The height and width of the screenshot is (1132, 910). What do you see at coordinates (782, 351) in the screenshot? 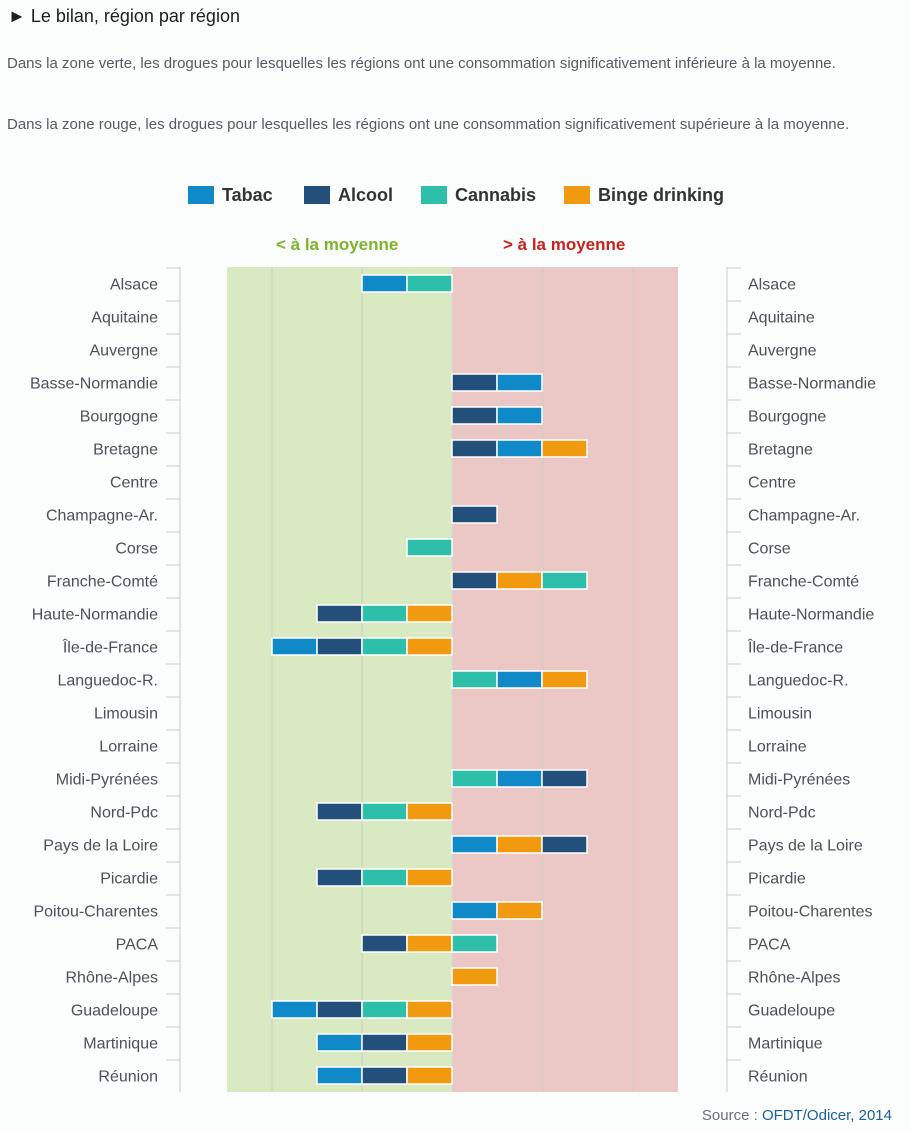
I see `region-label-right-auvergne: Auvergne` at bounding box center [782, 351].